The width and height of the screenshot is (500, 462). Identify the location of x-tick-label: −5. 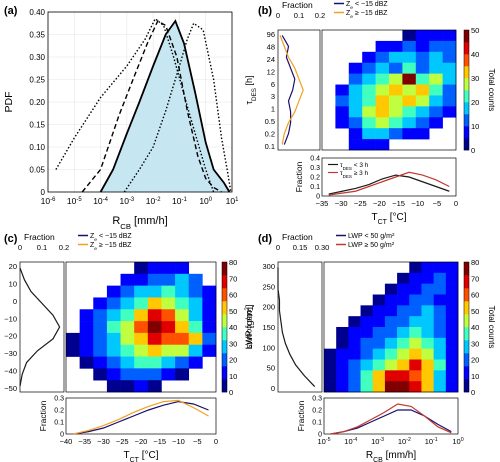
(197, 441).